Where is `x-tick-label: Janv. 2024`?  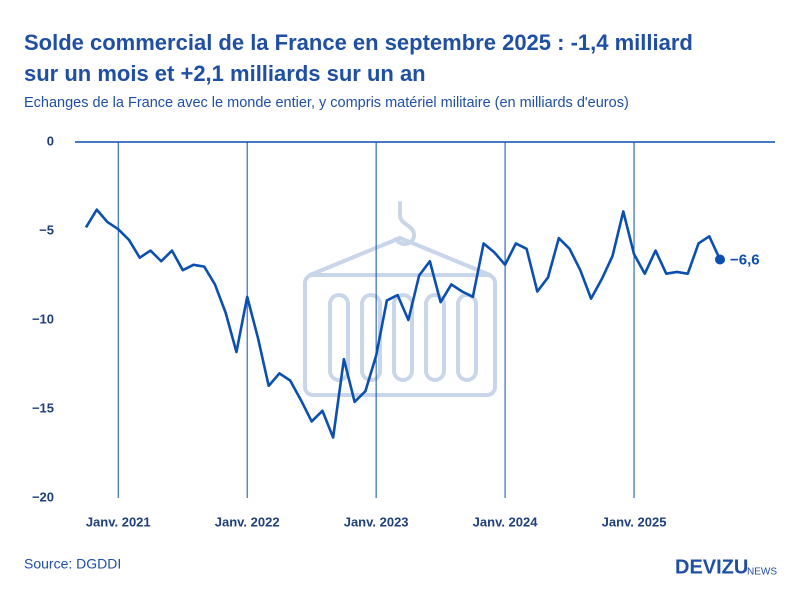 x-tick-label: Janv. 2024 is located at coordinates (506, 521).